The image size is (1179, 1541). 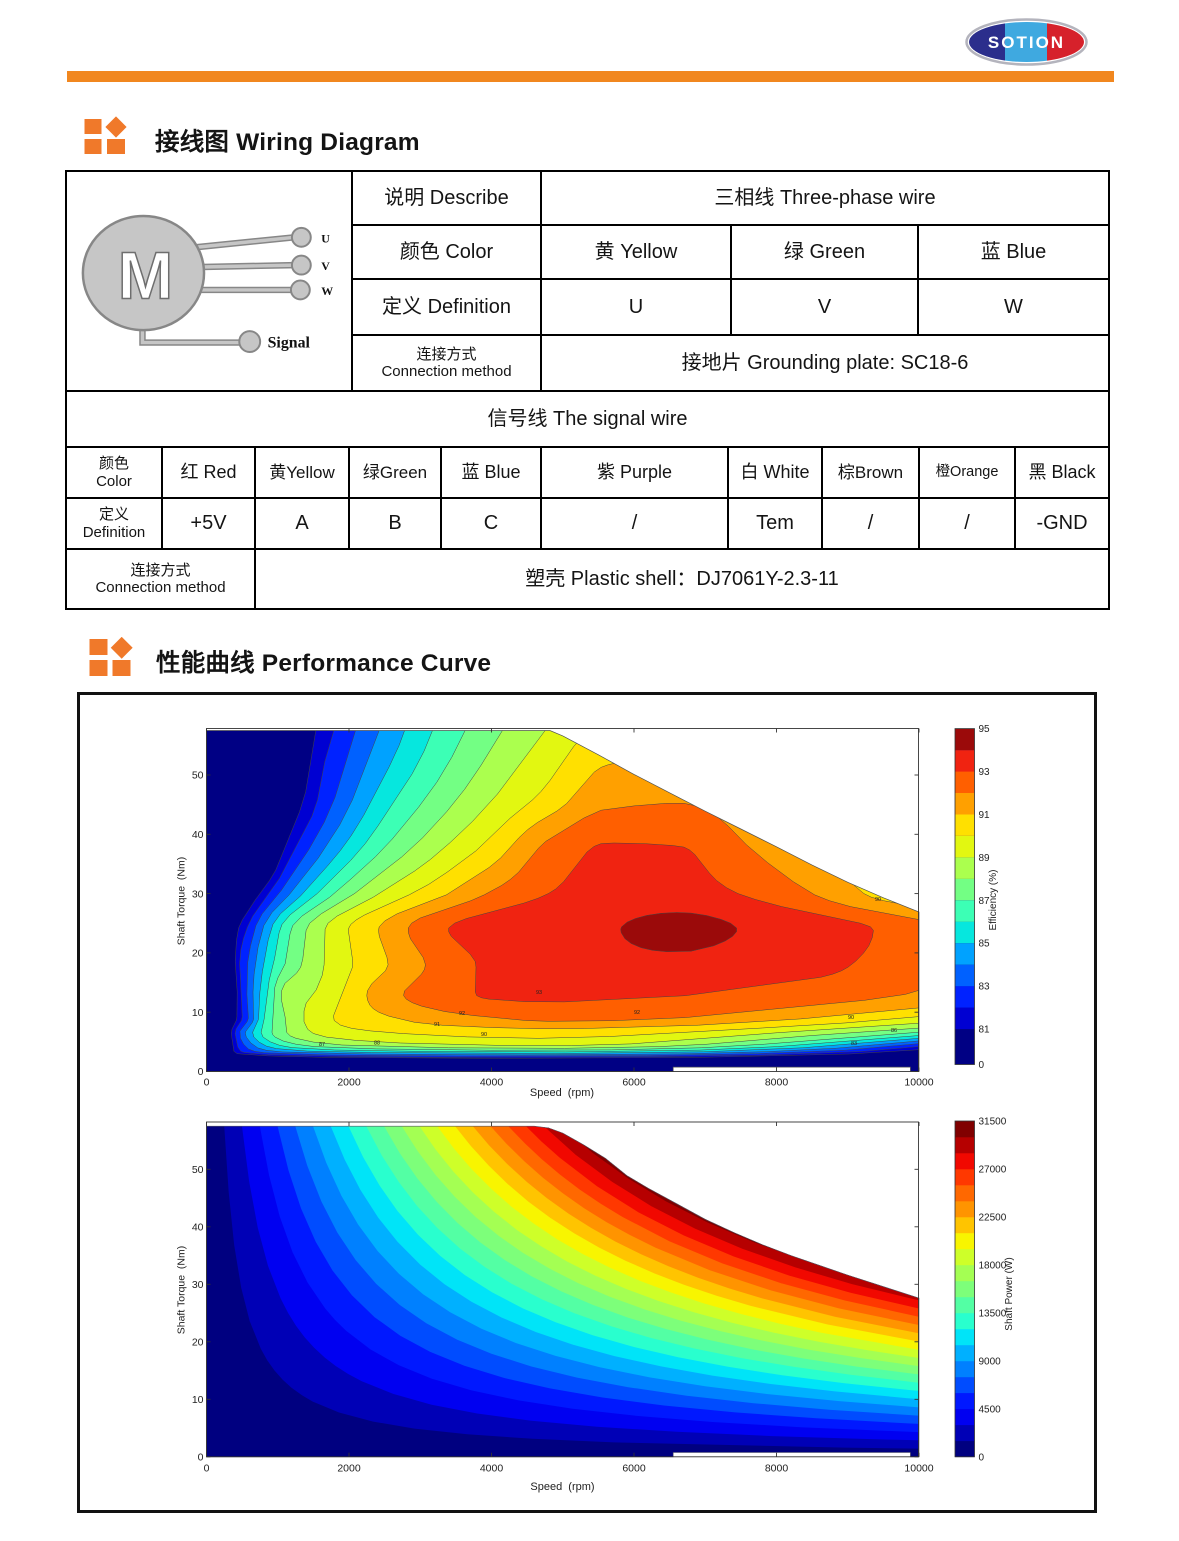 I want to click on svg-text: W, so click(x=327, y=291).